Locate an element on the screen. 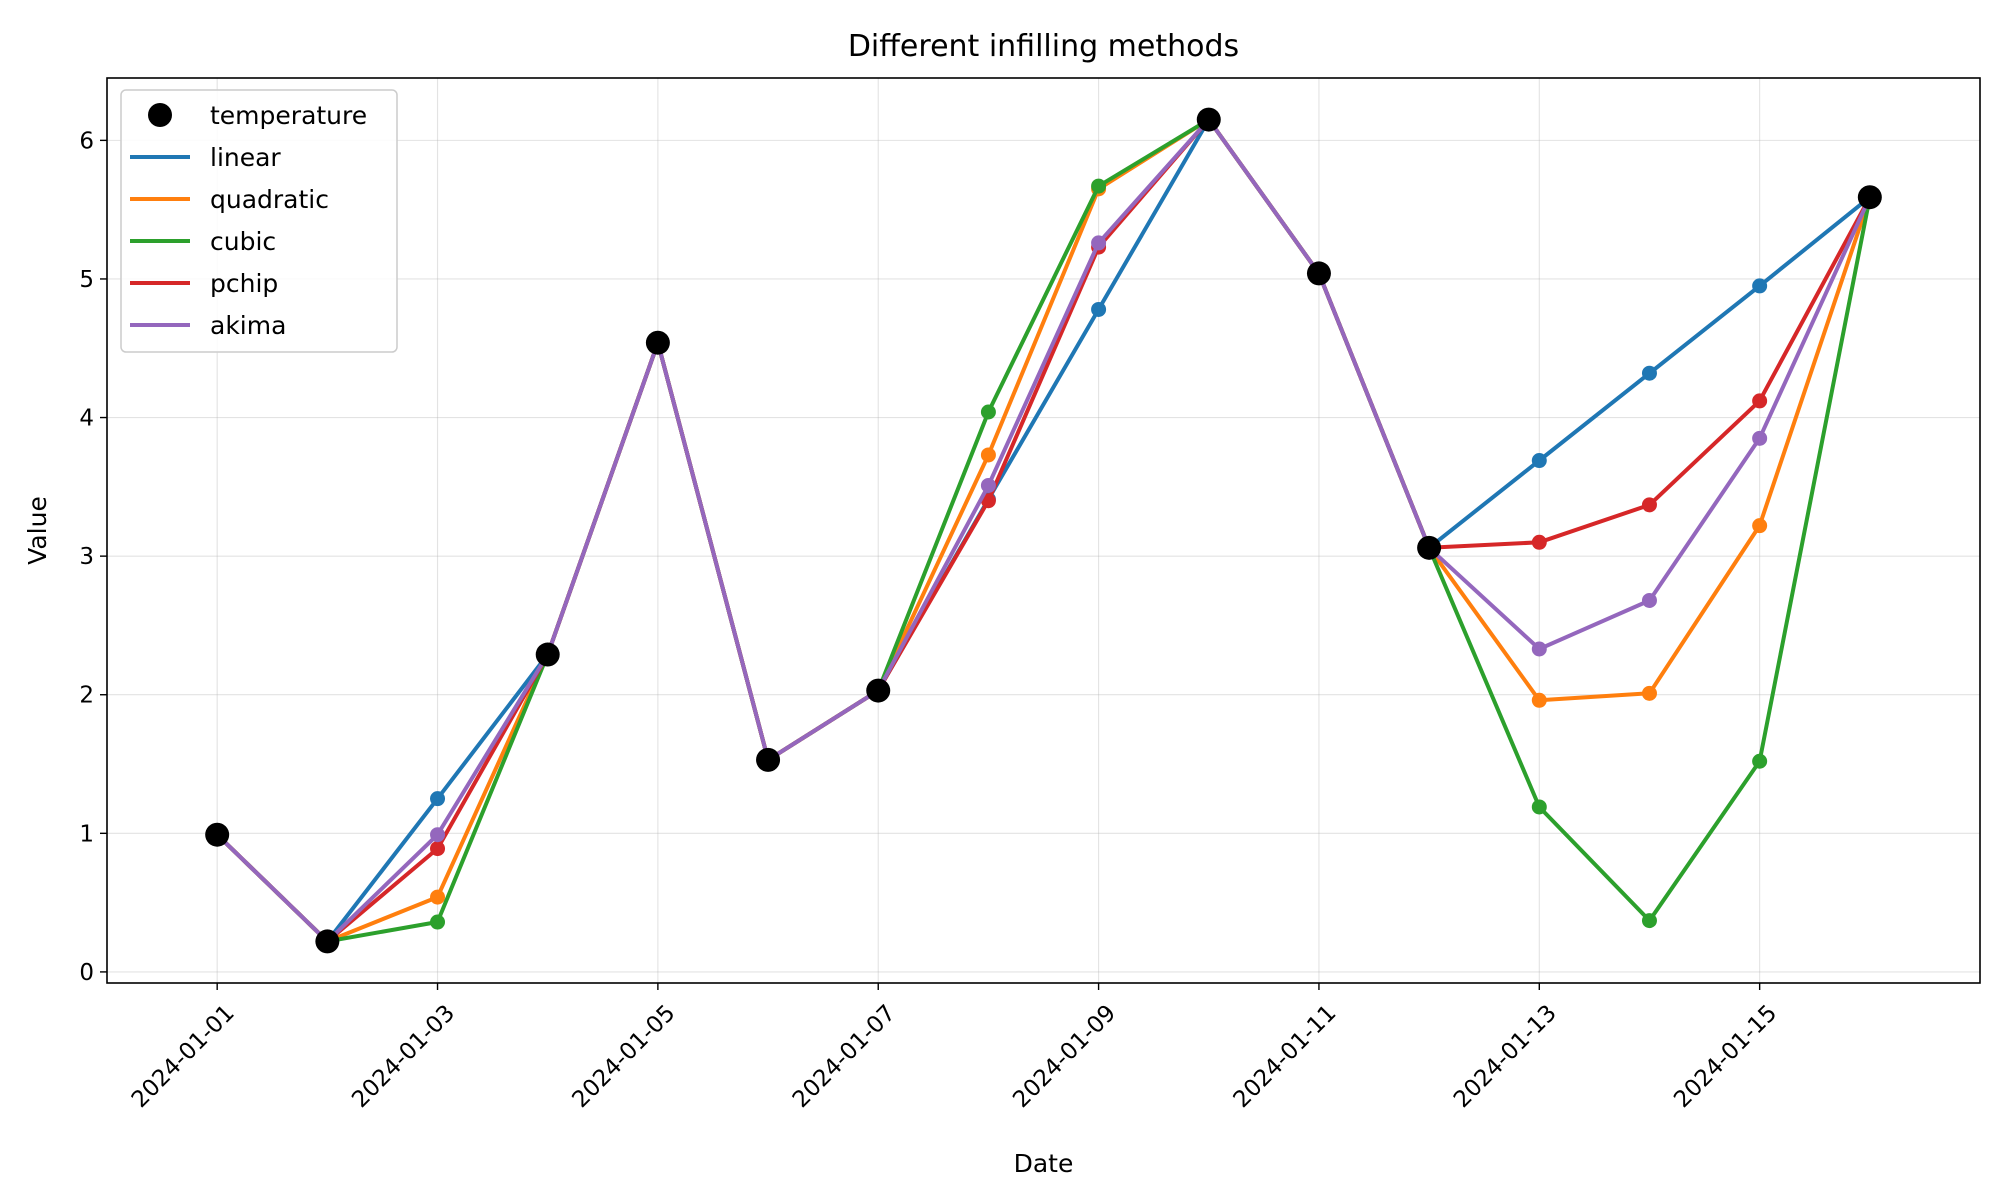 The width and height of the screenshot is (2000, 1200). legend-label: quadratic is located at coordinates (269, 199).